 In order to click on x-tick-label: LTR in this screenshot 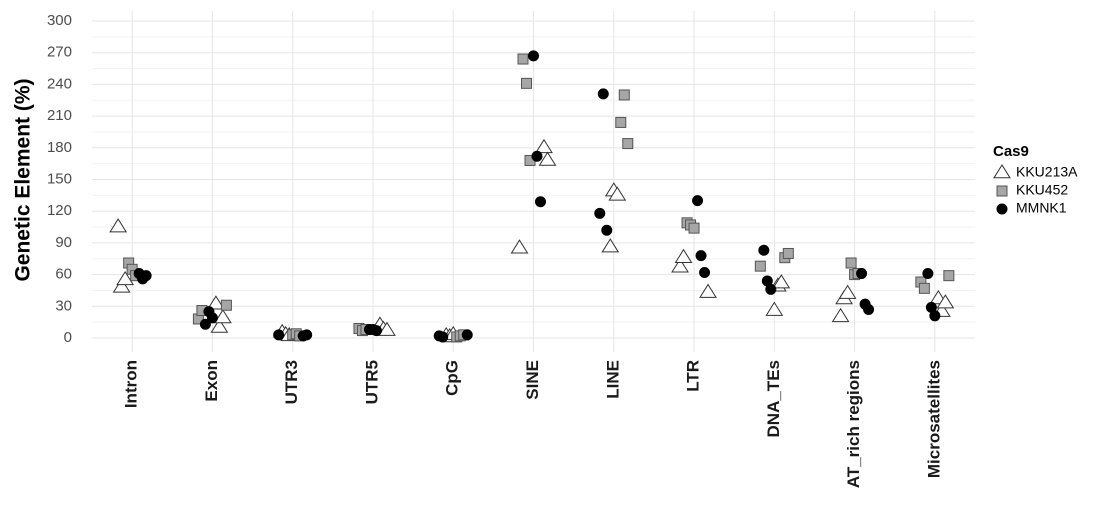, I will do `click(693, 376)`.